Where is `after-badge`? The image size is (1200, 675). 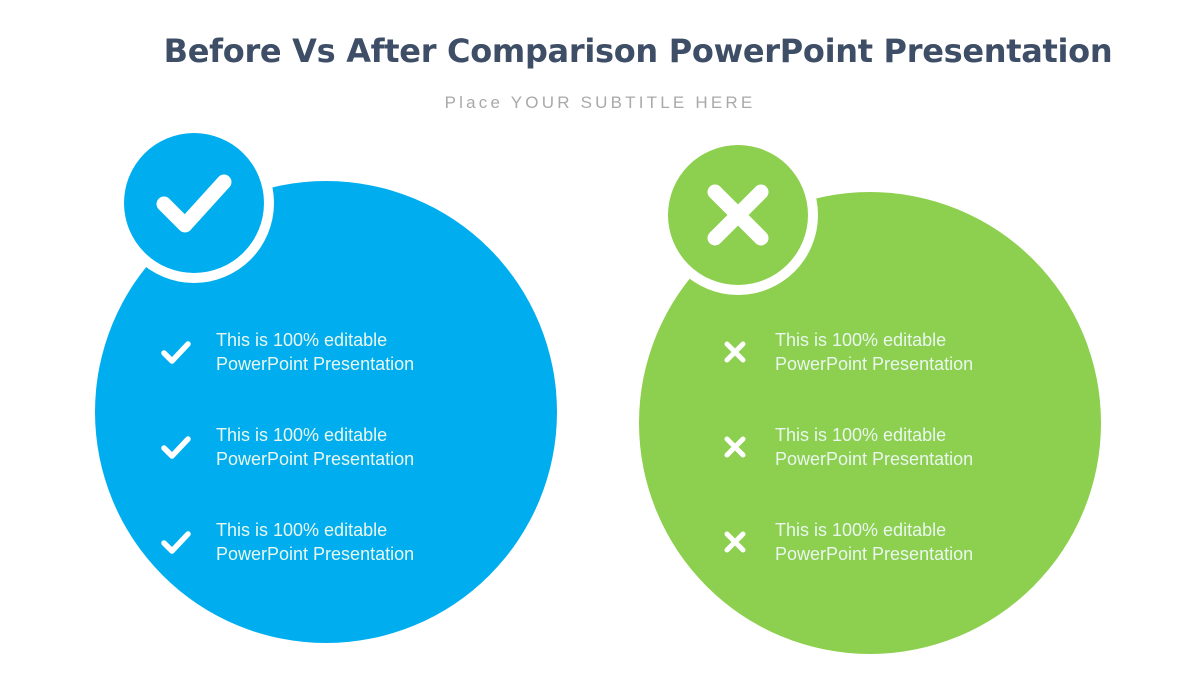 after-badge is located at coordinates (738, 215).